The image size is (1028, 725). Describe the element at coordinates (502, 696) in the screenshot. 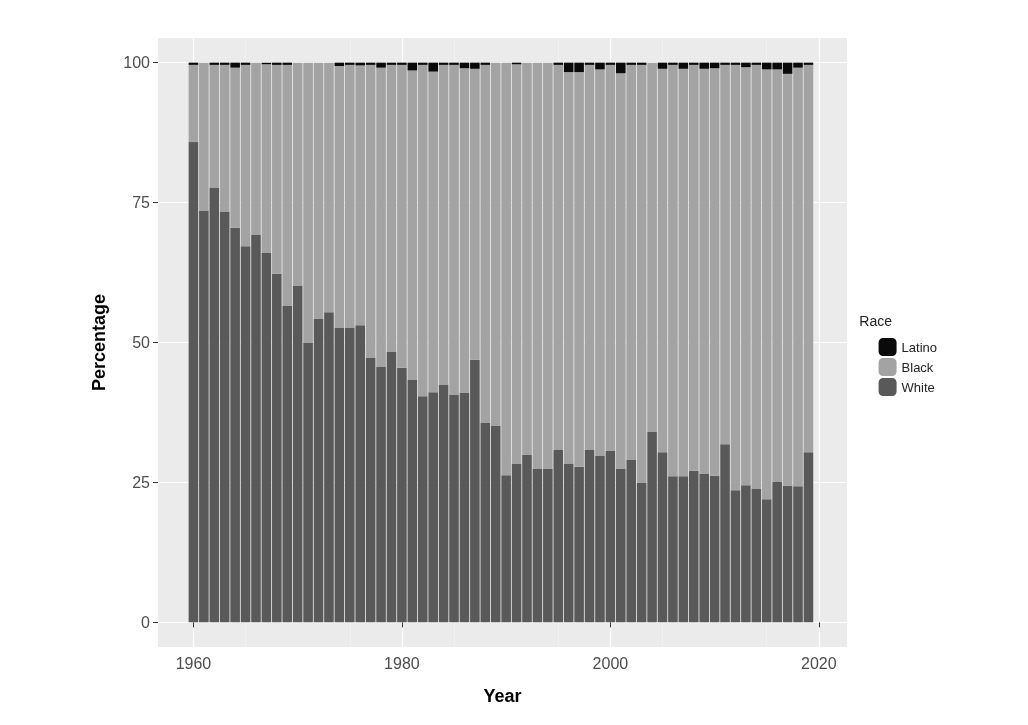

I see `x-axis-title: Year` at that location.